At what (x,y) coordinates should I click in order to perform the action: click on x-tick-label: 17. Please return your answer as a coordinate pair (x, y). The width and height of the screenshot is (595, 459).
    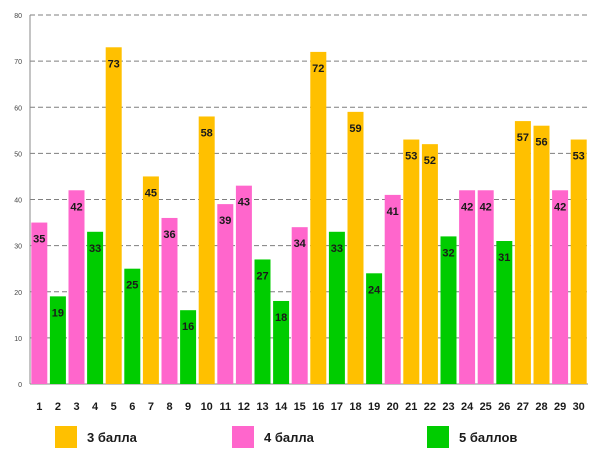
    Looking at the image, I should click on (337, 407).